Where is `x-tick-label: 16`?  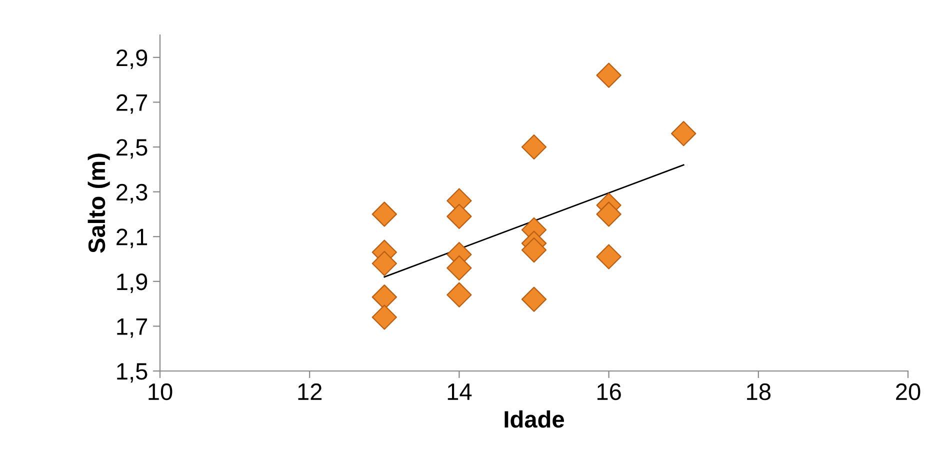 x-tick-label: 16 is located at coordinates (609, 391).